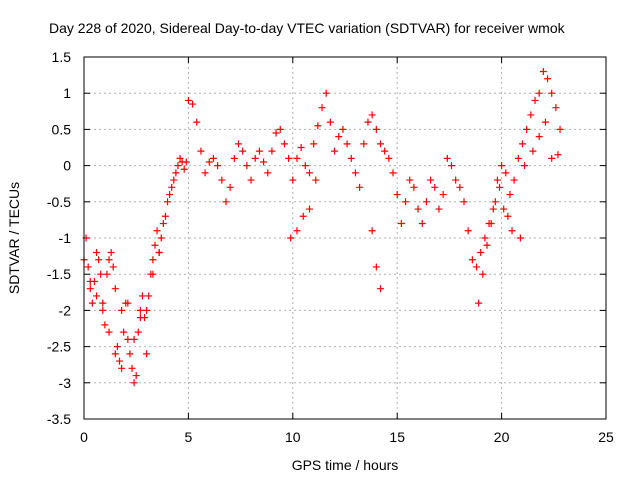  What do you see at coordinates (59, 419) in the screenshot?
I see `y-tick-label: -3.5` at bounding box center [59, 419].